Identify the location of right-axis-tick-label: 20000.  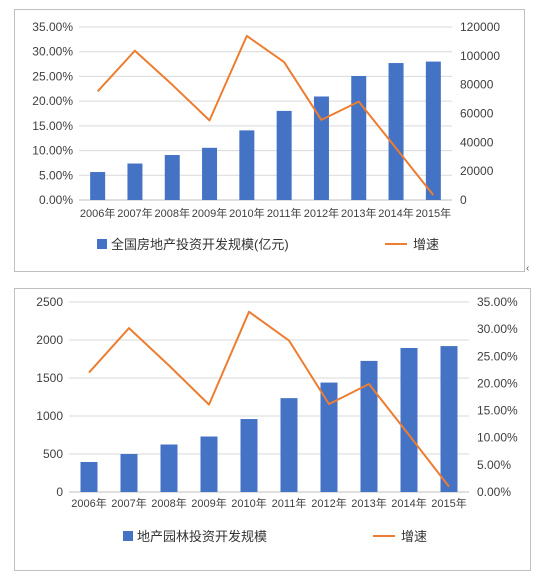
(477, 171).